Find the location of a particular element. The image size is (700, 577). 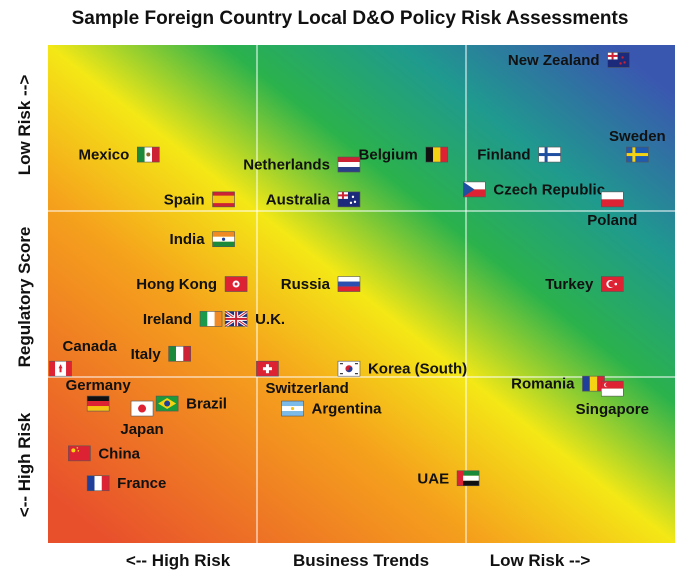

point-label: Turkey is located at coordinates (569, 284).